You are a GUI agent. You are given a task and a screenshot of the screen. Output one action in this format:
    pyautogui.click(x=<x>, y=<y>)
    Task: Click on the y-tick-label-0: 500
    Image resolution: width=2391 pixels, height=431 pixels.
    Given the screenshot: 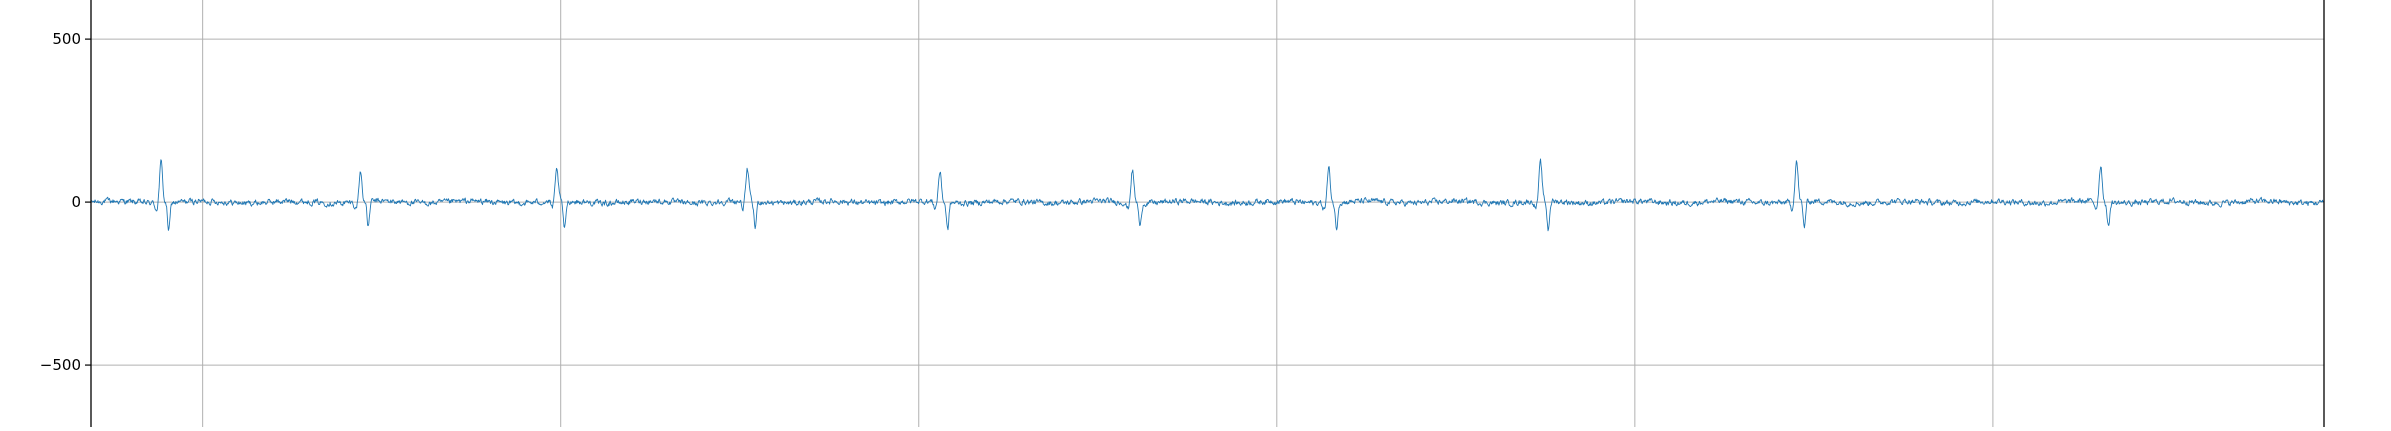 What is the action you would take?
    pyautogui.click(x=66, y=39)
    